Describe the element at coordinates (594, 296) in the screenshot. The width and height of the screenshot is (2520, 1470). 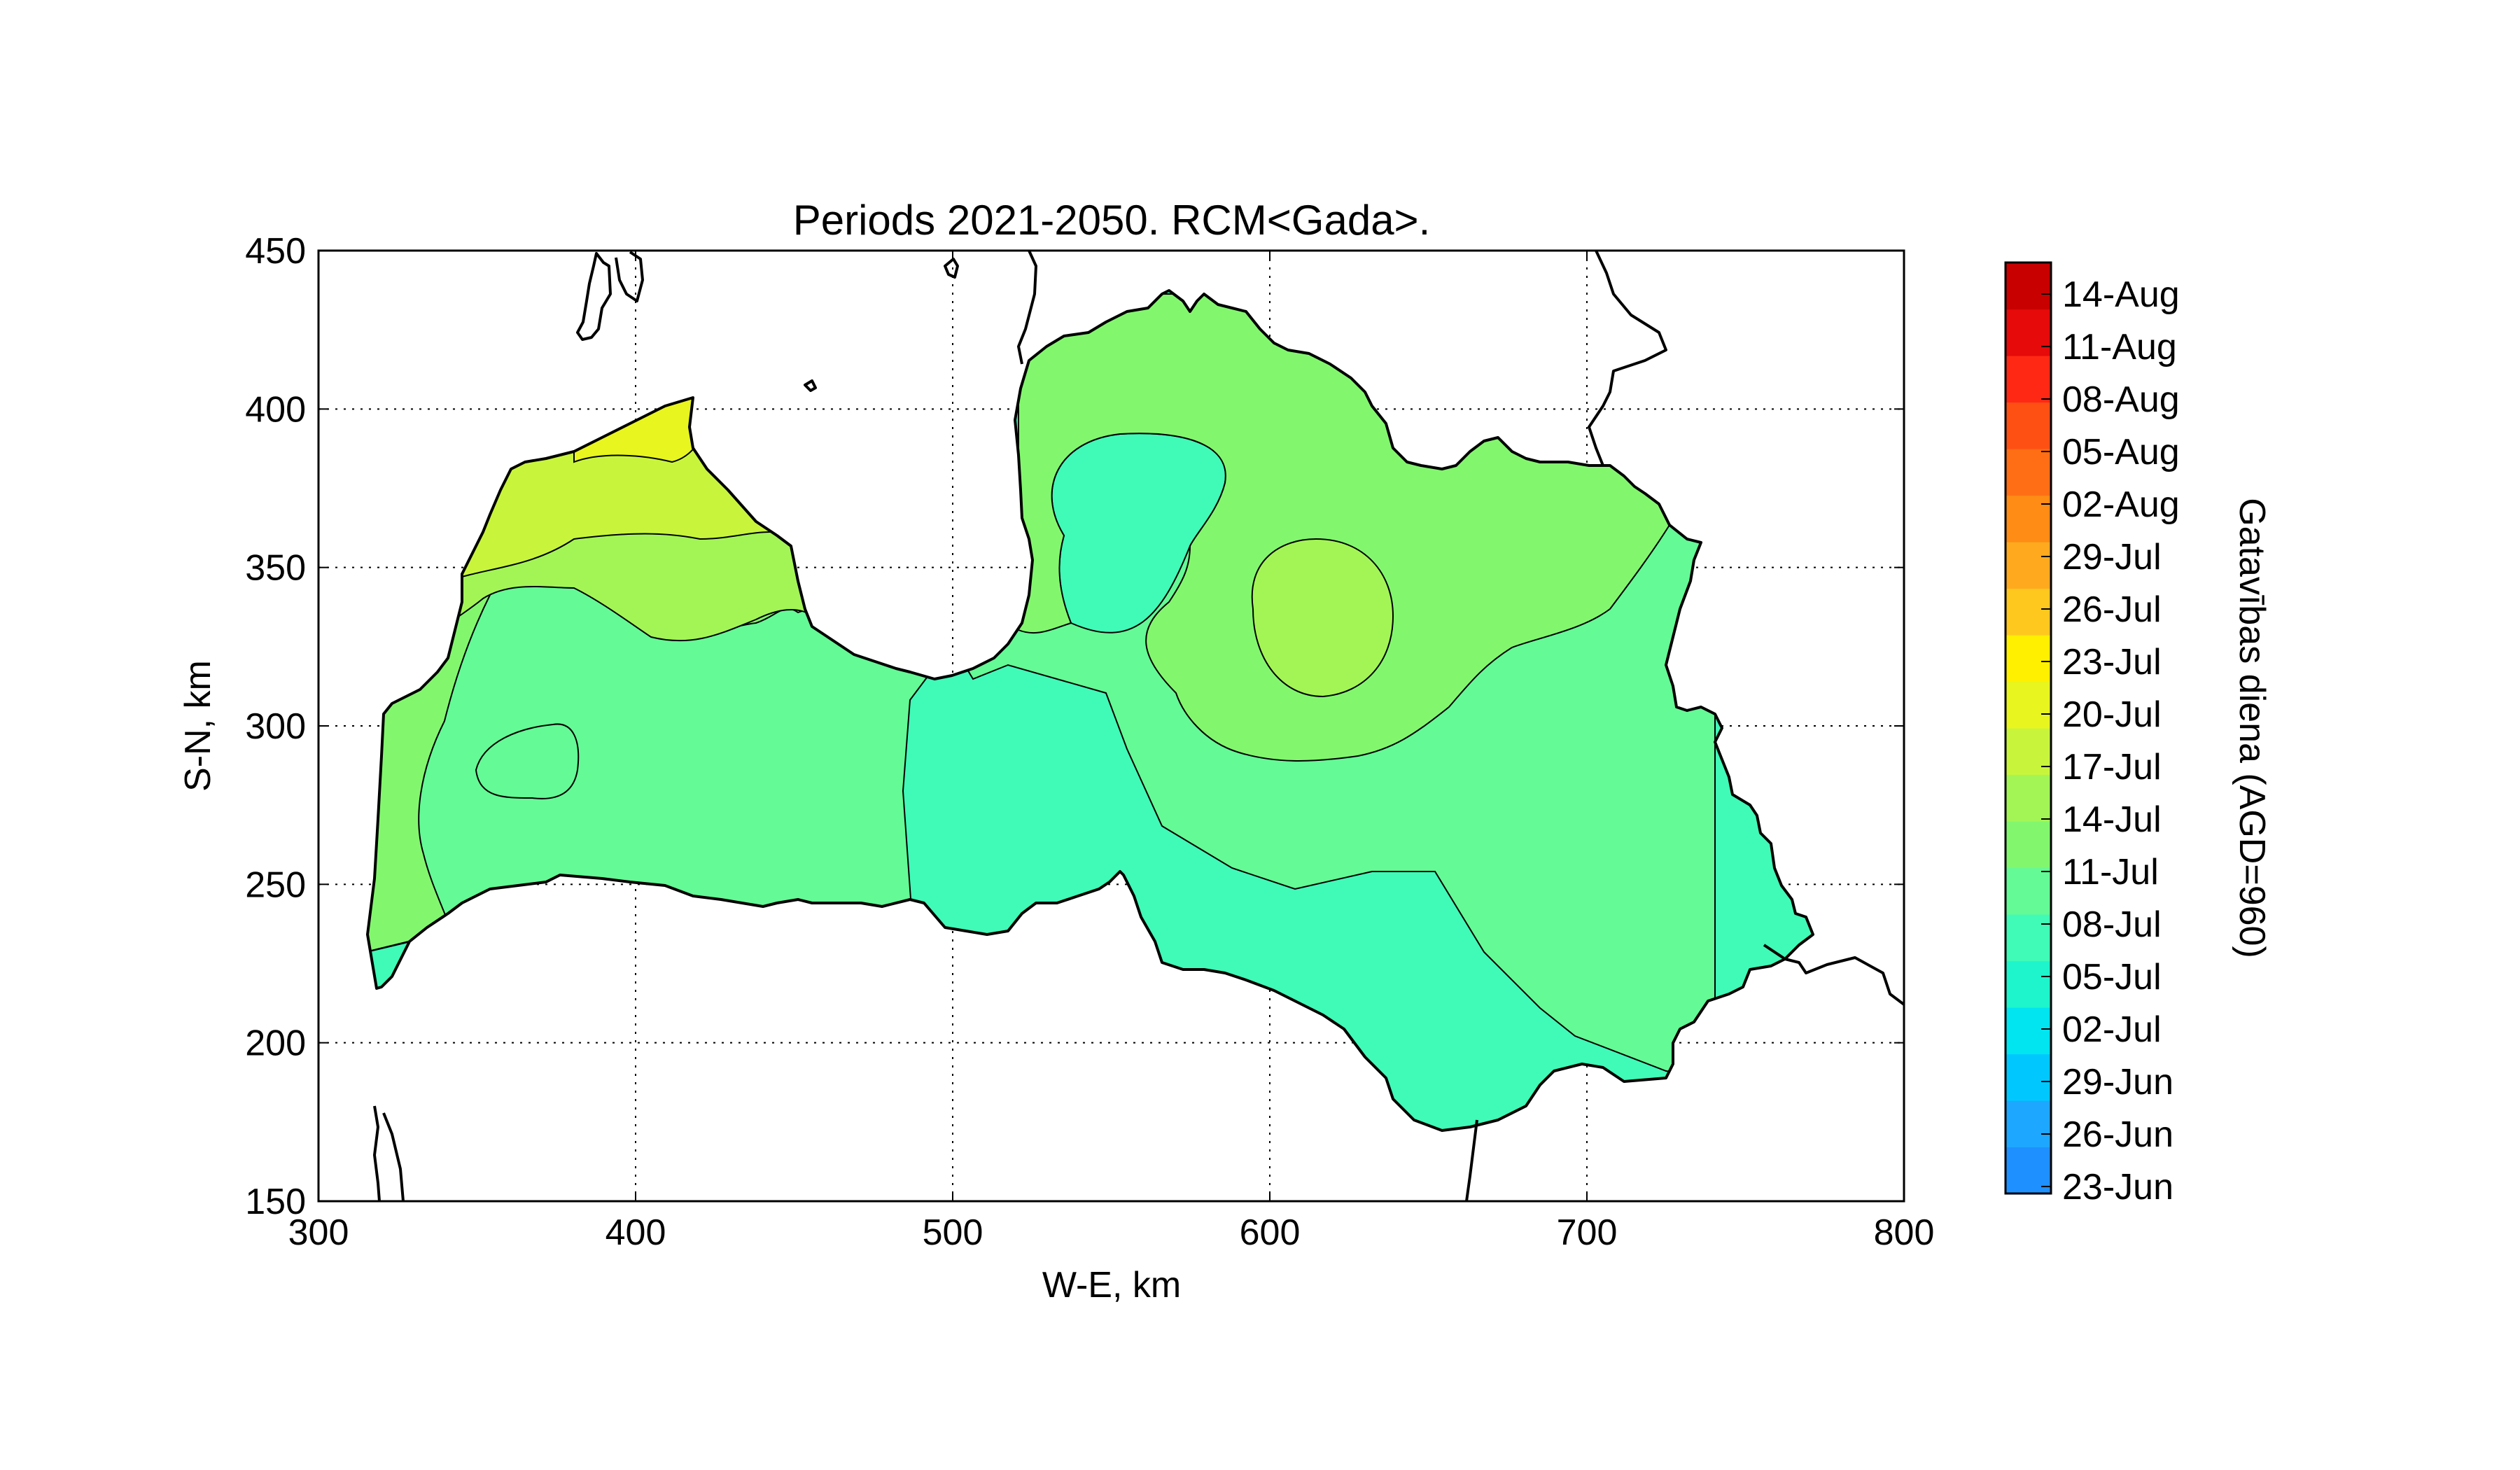
I see `saaremaa-island-outline` at that location.